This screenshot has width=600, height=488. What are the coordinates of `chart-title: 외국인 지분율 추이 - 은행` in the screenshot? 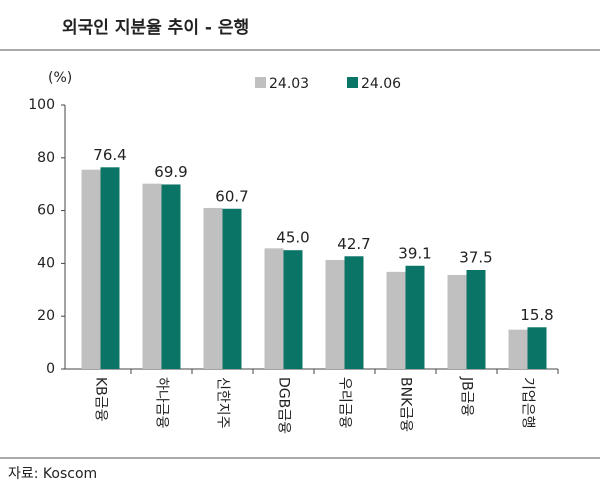 It's located at (155, 28).